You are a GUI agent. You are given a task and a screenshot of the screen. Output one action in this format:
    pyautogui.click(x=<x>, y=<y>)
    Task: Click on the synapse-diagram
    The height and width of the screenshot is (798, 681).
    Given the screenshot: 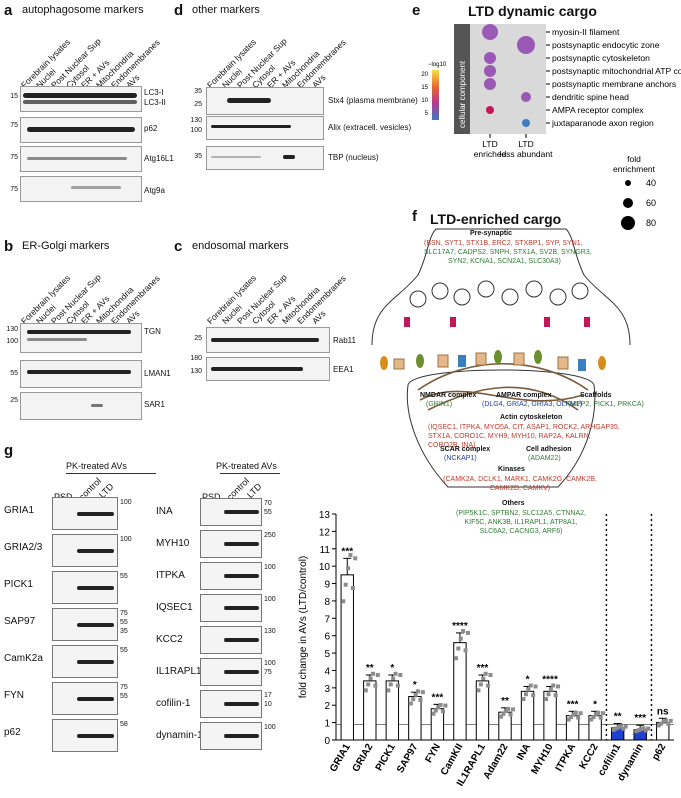 What is the action you would take?
    pyautogui.click(x=501, y=358)
    